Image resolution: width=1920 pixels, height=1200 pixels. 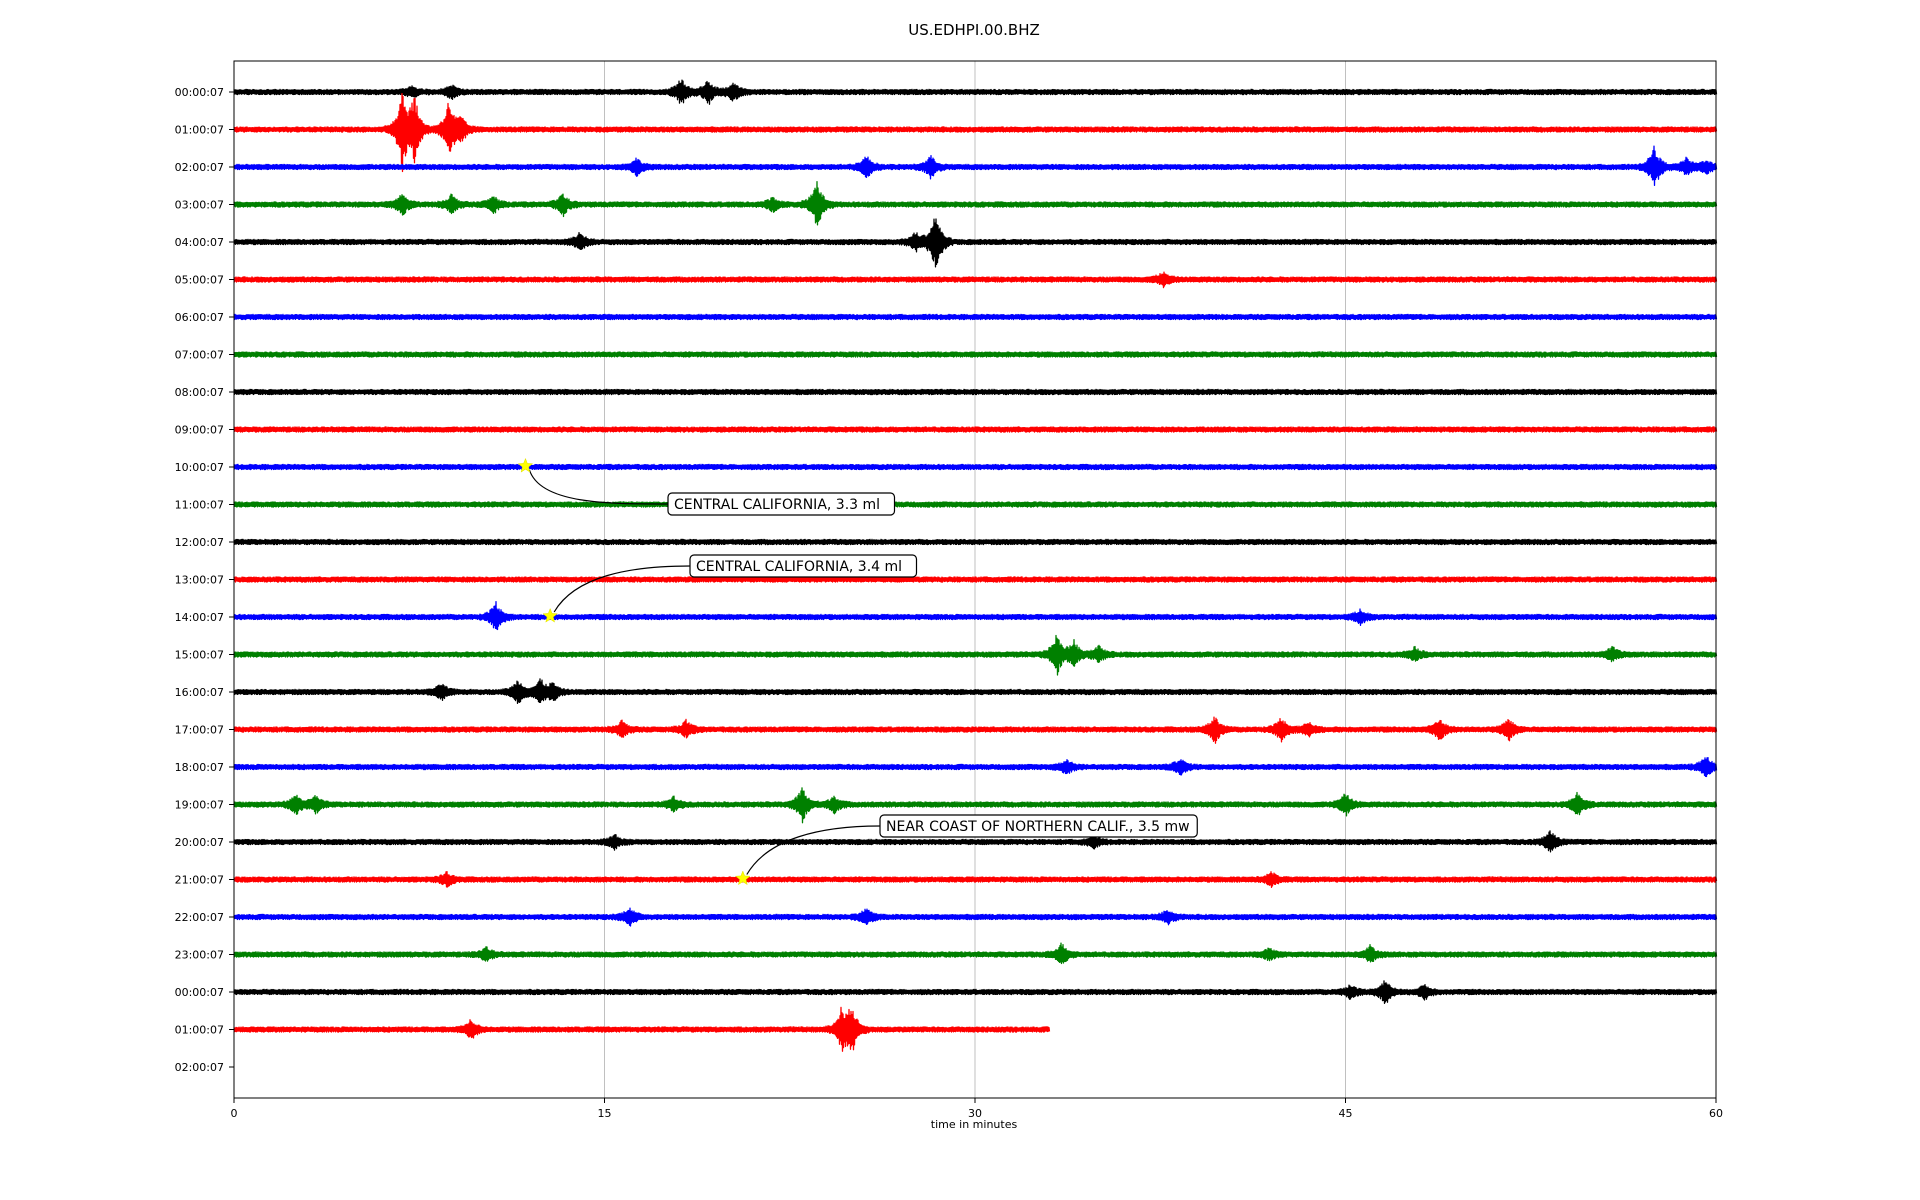 I want to click on annotation-2: NEAR COAST OF NORTHERN CALIF., 3.5 mw, so click(x=966, y=850).